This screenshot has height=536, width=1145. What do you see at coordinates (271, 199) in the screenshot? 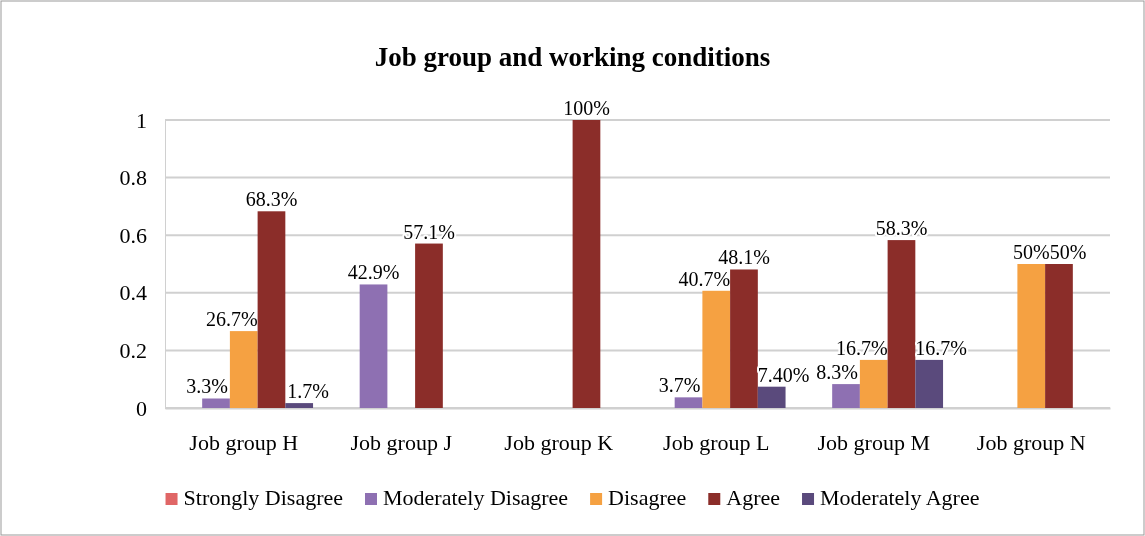
I see `data-label: 68.3%` at bounding box center [271, 199].